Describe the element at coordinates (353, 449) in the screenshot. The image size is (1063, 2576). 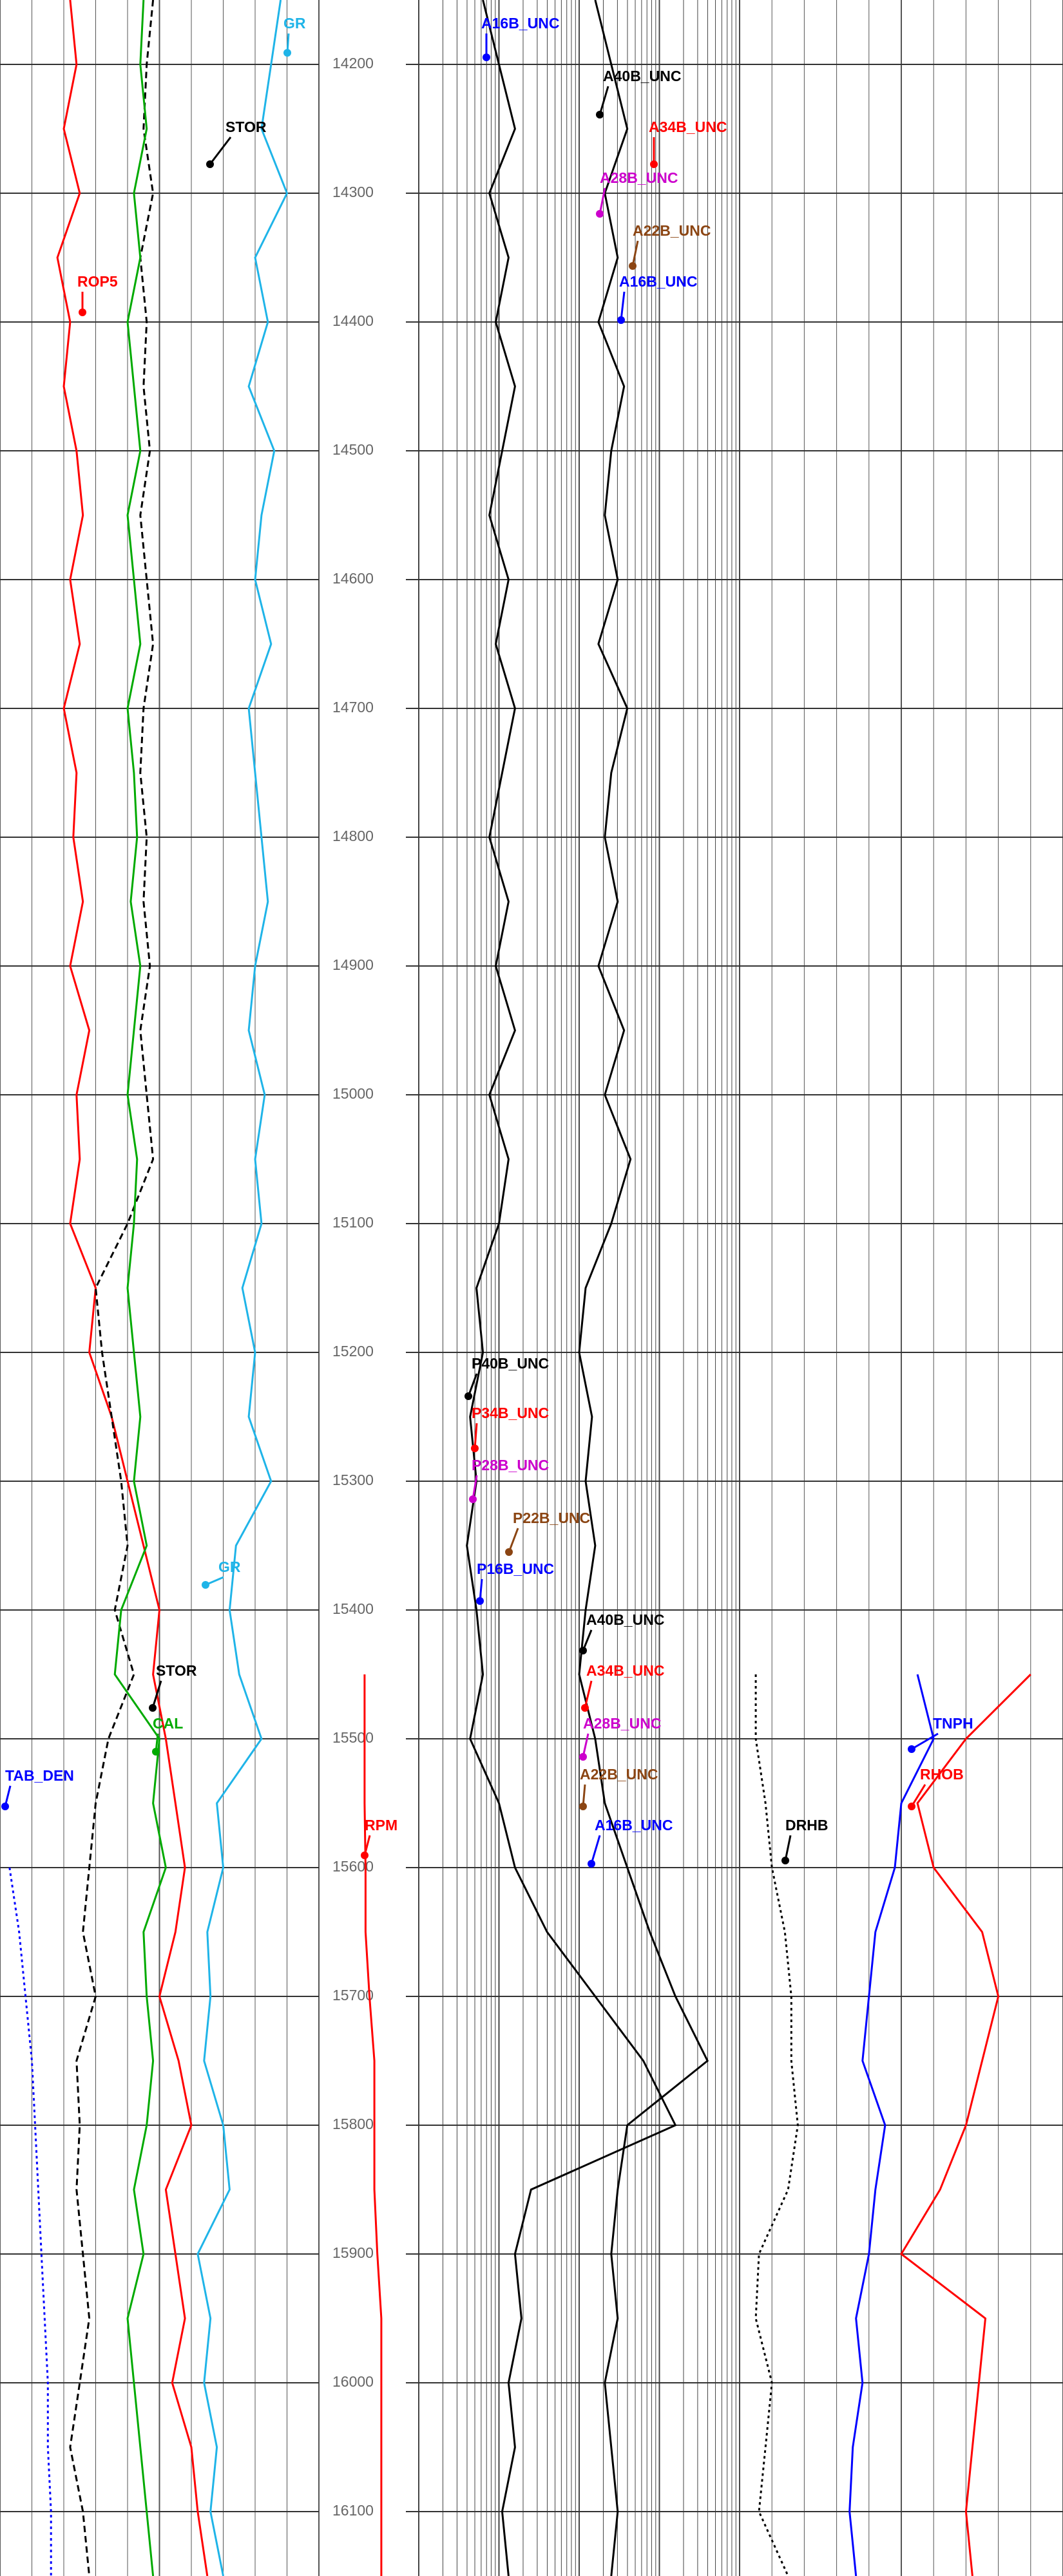
I see `depth-label: 14500` at that location.